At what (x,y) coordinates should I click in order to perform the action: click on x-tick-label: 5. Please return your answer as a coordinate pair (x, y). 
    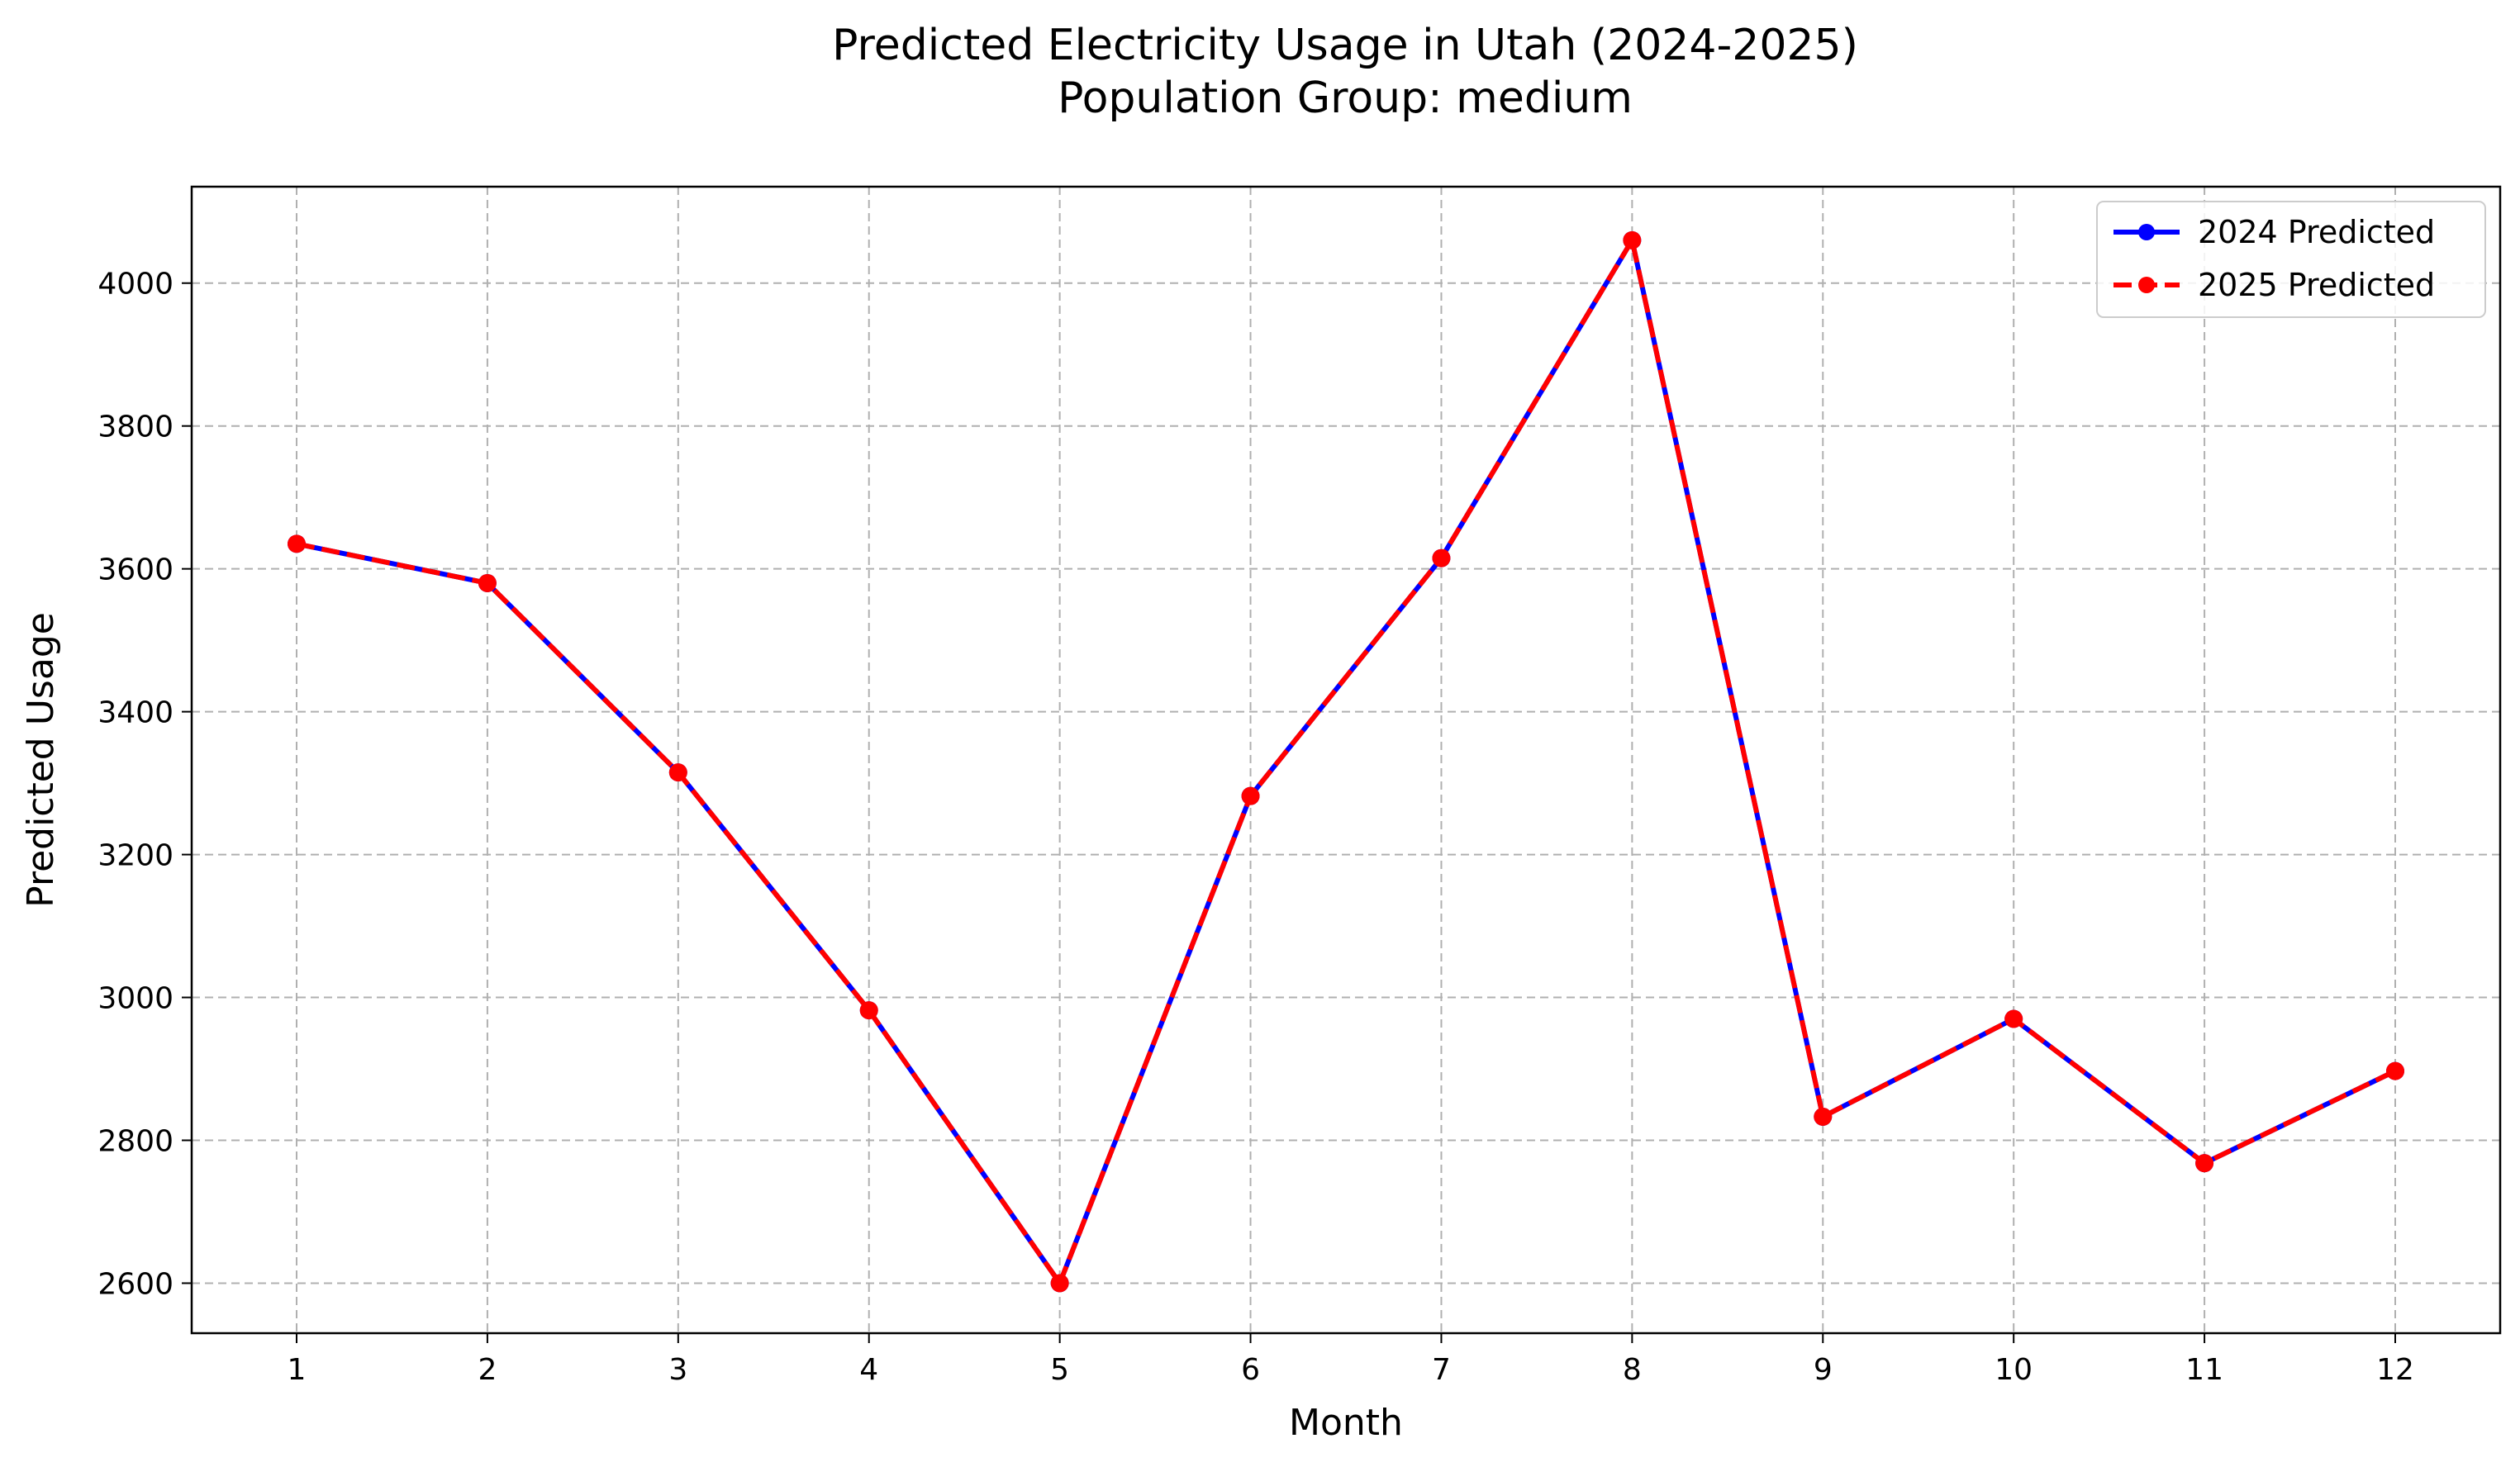
    Looking at the image, I should click on (1059, 1370).